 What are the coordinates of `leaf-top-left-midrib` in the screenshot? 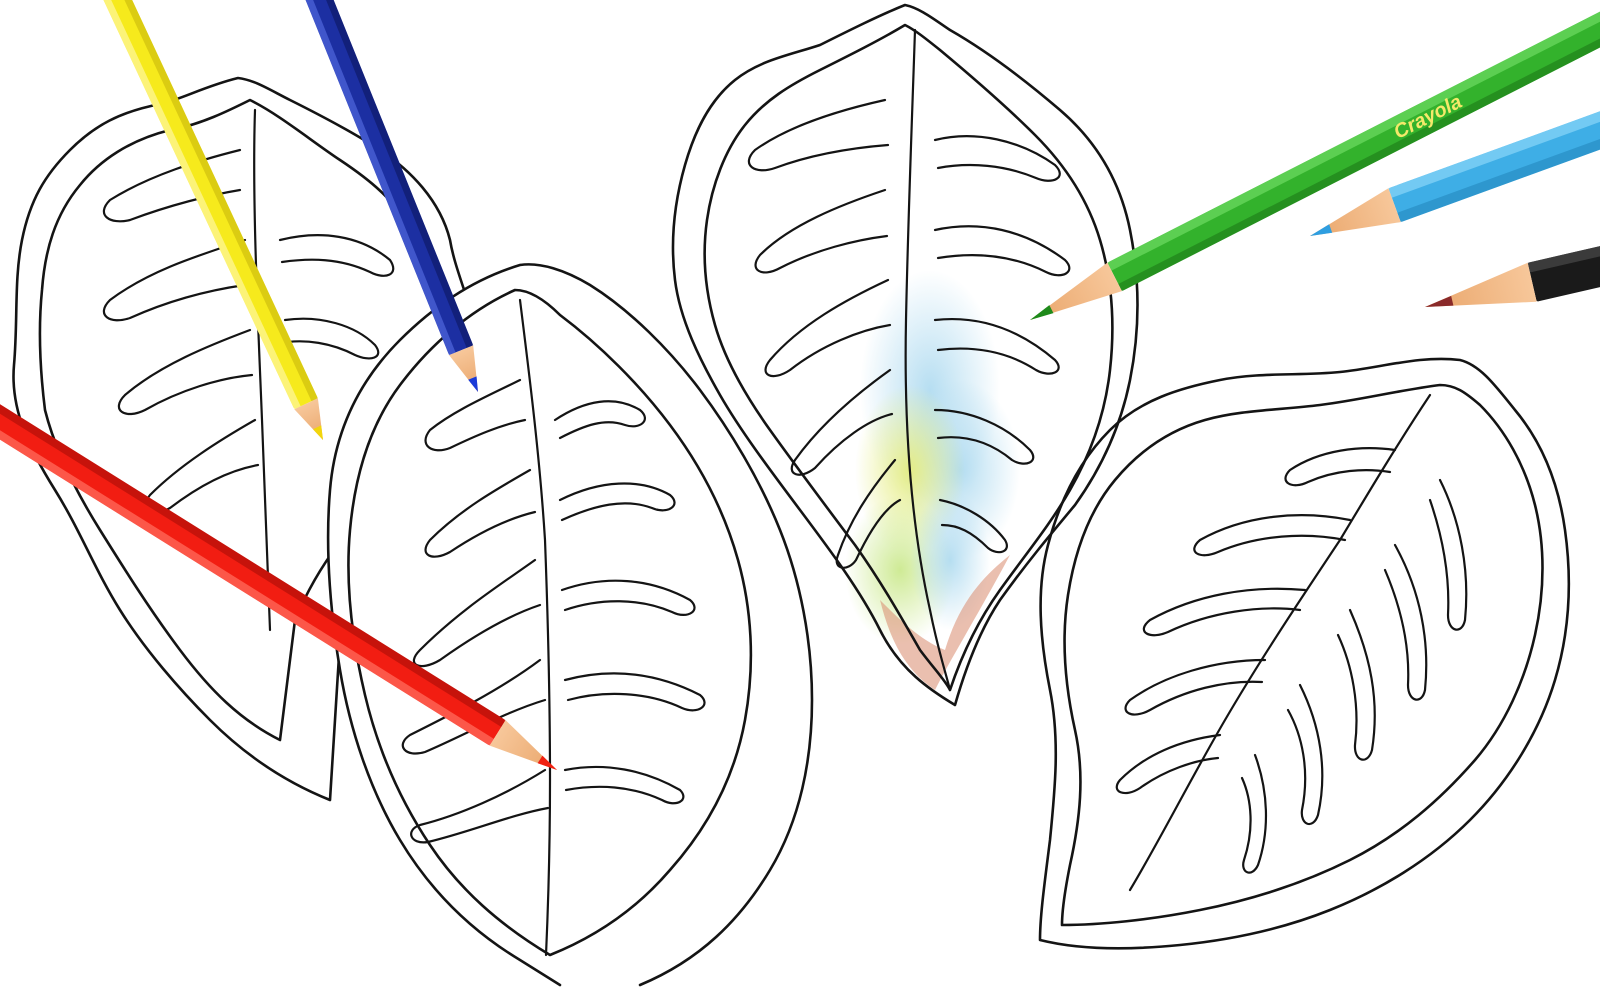 It's located at (262, 370).